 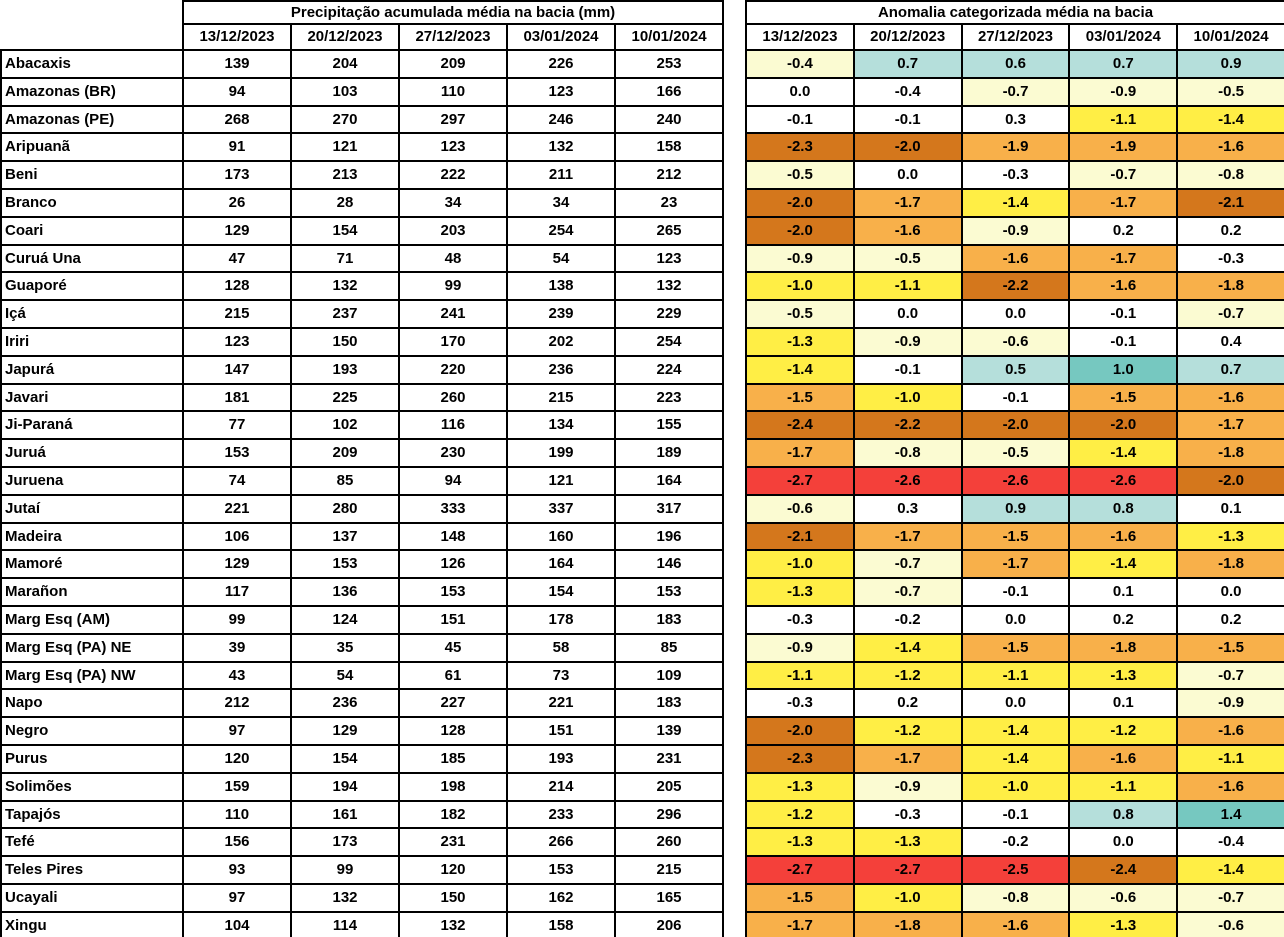 I want to click on anomaly-cell: -0.4, so click(x=800, y=64).